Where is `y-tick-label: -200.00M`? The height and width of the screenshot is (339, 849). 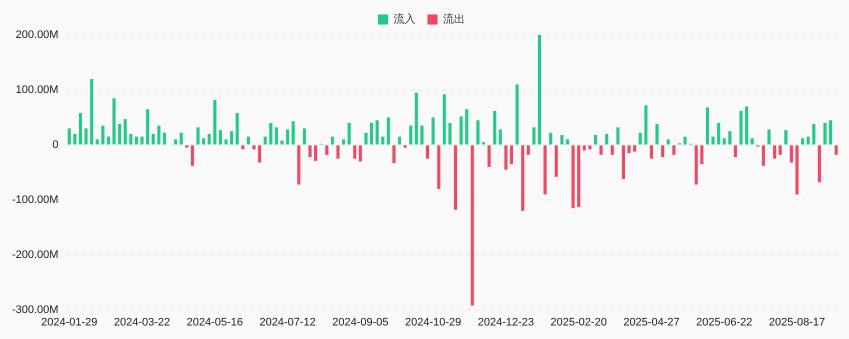 y-tick-label: -200.00M is located at coordinates (35, 254).